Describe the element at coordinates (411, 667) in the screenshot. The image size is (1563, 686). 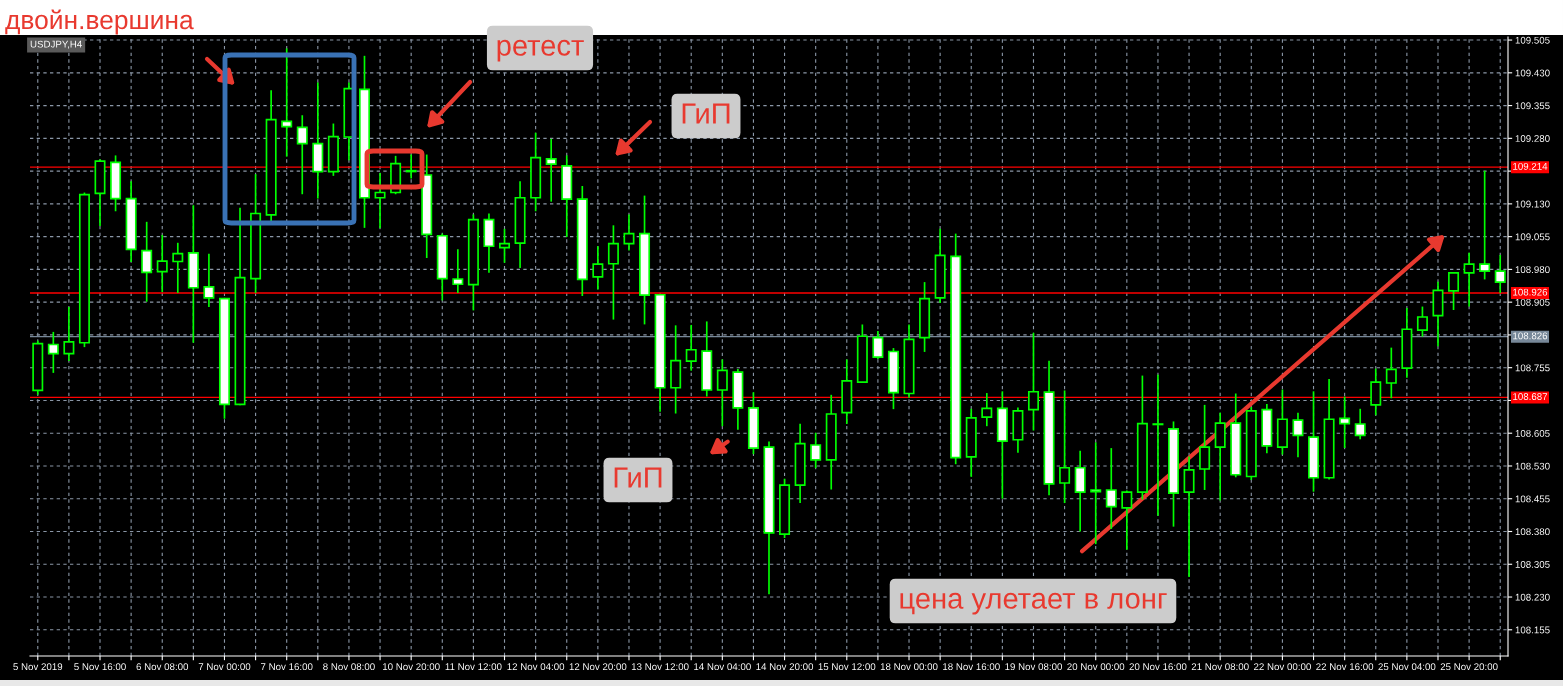
I see `x-tick-label: 10 Nov 20:00` at that location.